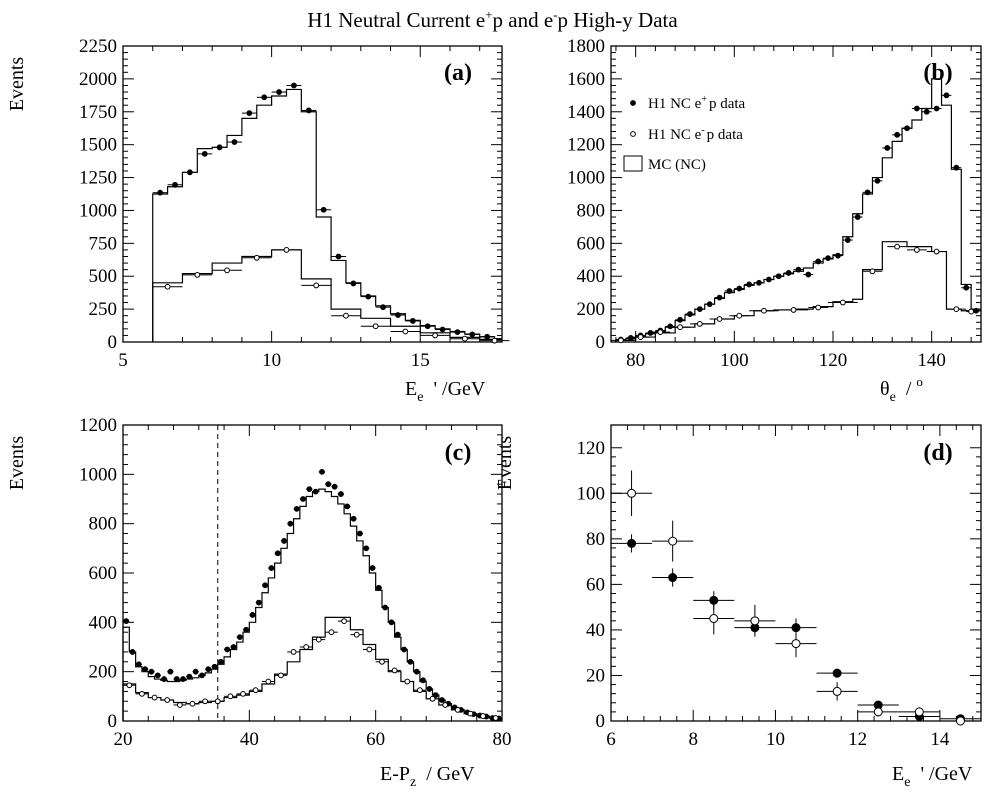 The width and height of the screenshot is (985, 797). I want to click on x-tick-label: 8, so click(693, 739).